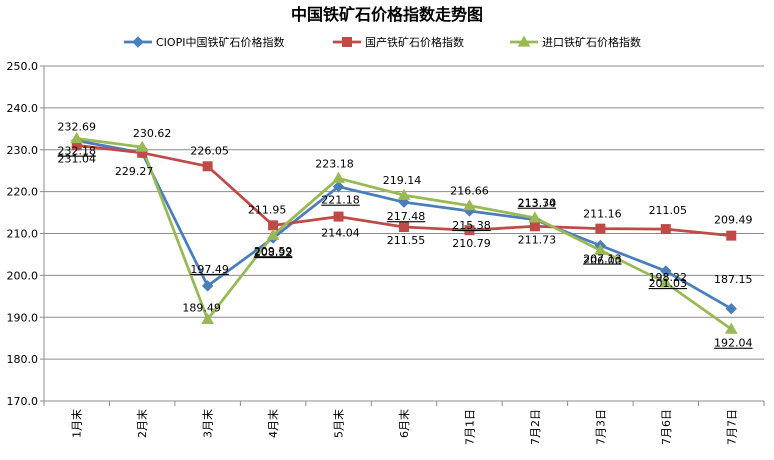 The image size is (774, 460). Describe the element at coordinates (152, 133) in the screenshot. I see `data-label: 230.62` at that location.